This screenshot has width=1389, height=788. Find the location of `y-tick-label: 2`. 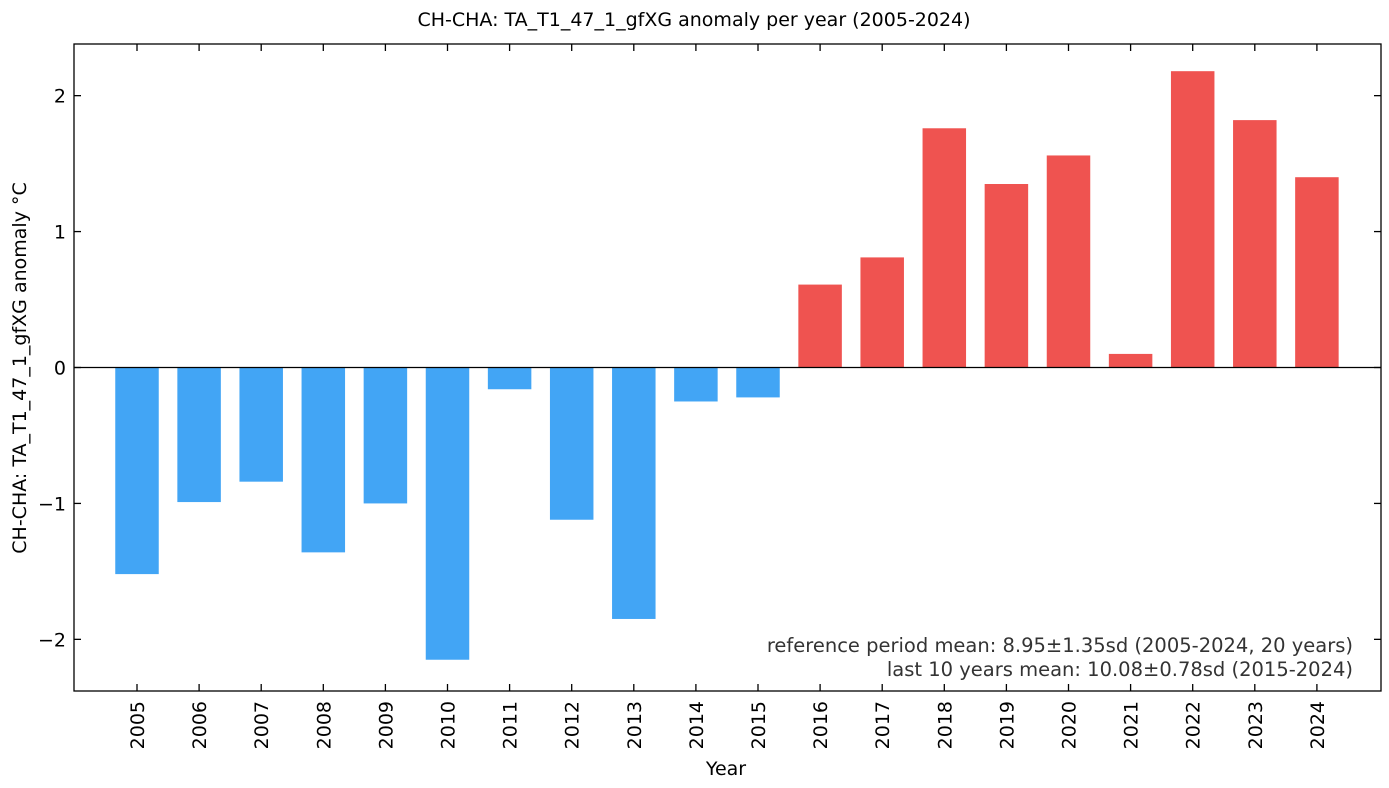

y-tick-label: 2 is located at coordinates (60, 97).